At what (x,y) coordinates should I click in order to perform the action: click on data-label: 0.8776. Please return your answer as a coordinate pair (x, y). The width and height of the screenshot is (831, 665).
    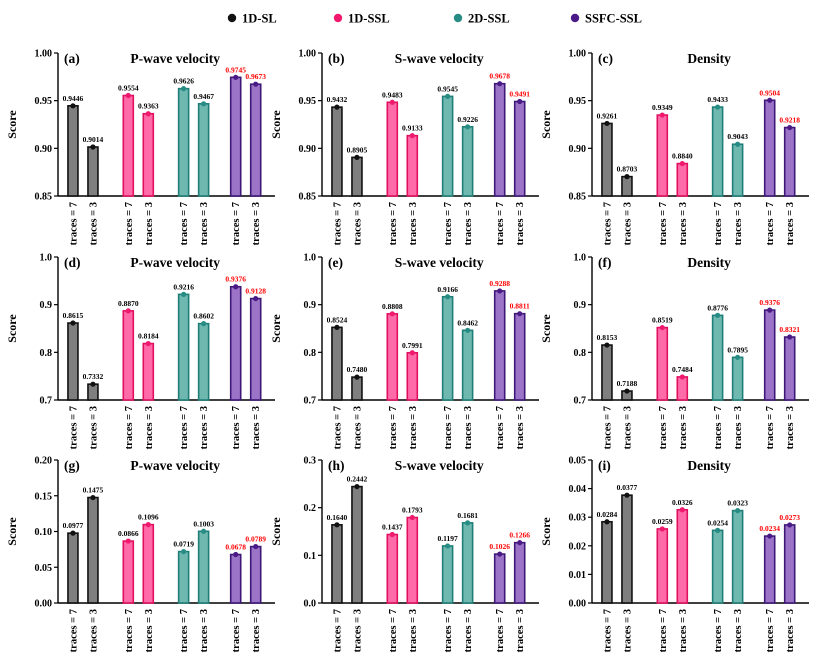
    Looking at the image, I should click on (717, 307).